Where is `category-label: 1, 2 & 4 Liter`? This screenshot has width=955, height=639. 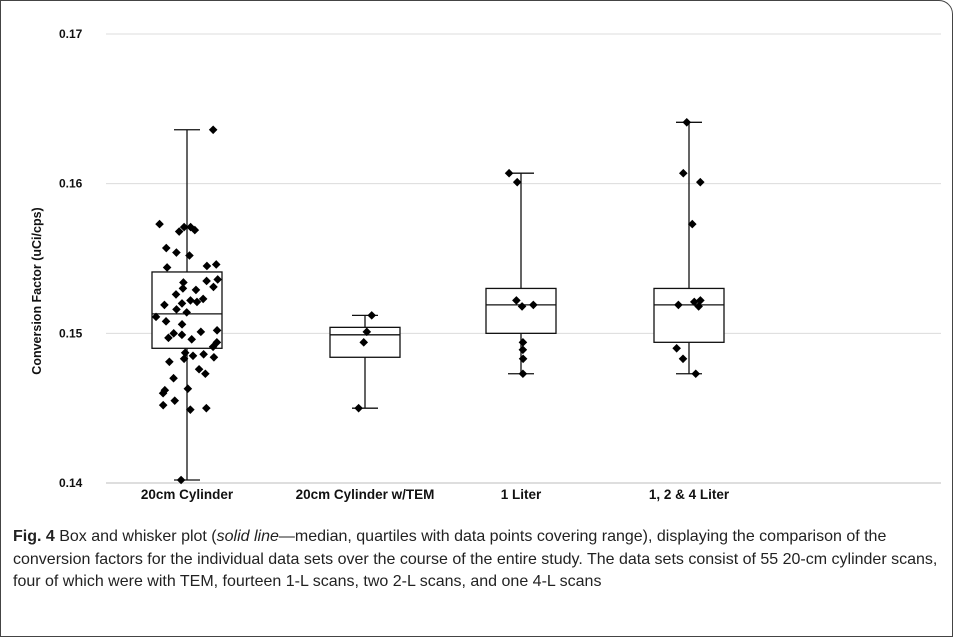 category-label: 1, 2 & 4 Liter is located at coordinates (689, 494).